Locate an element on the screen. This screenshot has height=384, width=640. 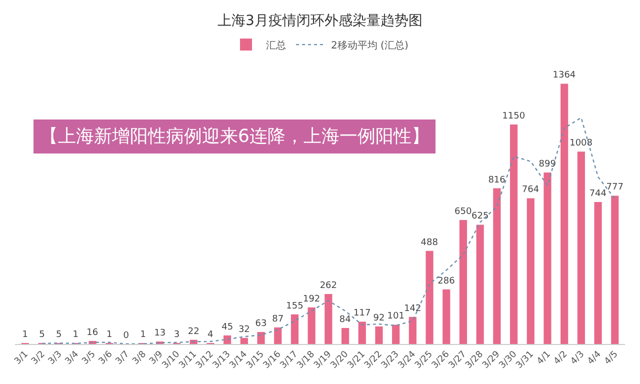
x-tick-label: 3/5 is located at coordinates (89, 358).